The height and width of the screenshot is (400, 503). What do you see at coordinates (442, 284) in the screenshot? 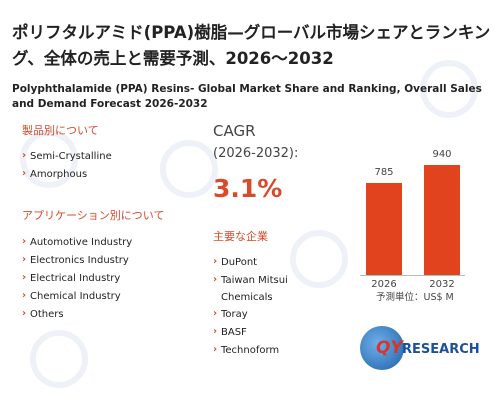
I see `x-tick-label: 2032` at bounding box center [442, 284].